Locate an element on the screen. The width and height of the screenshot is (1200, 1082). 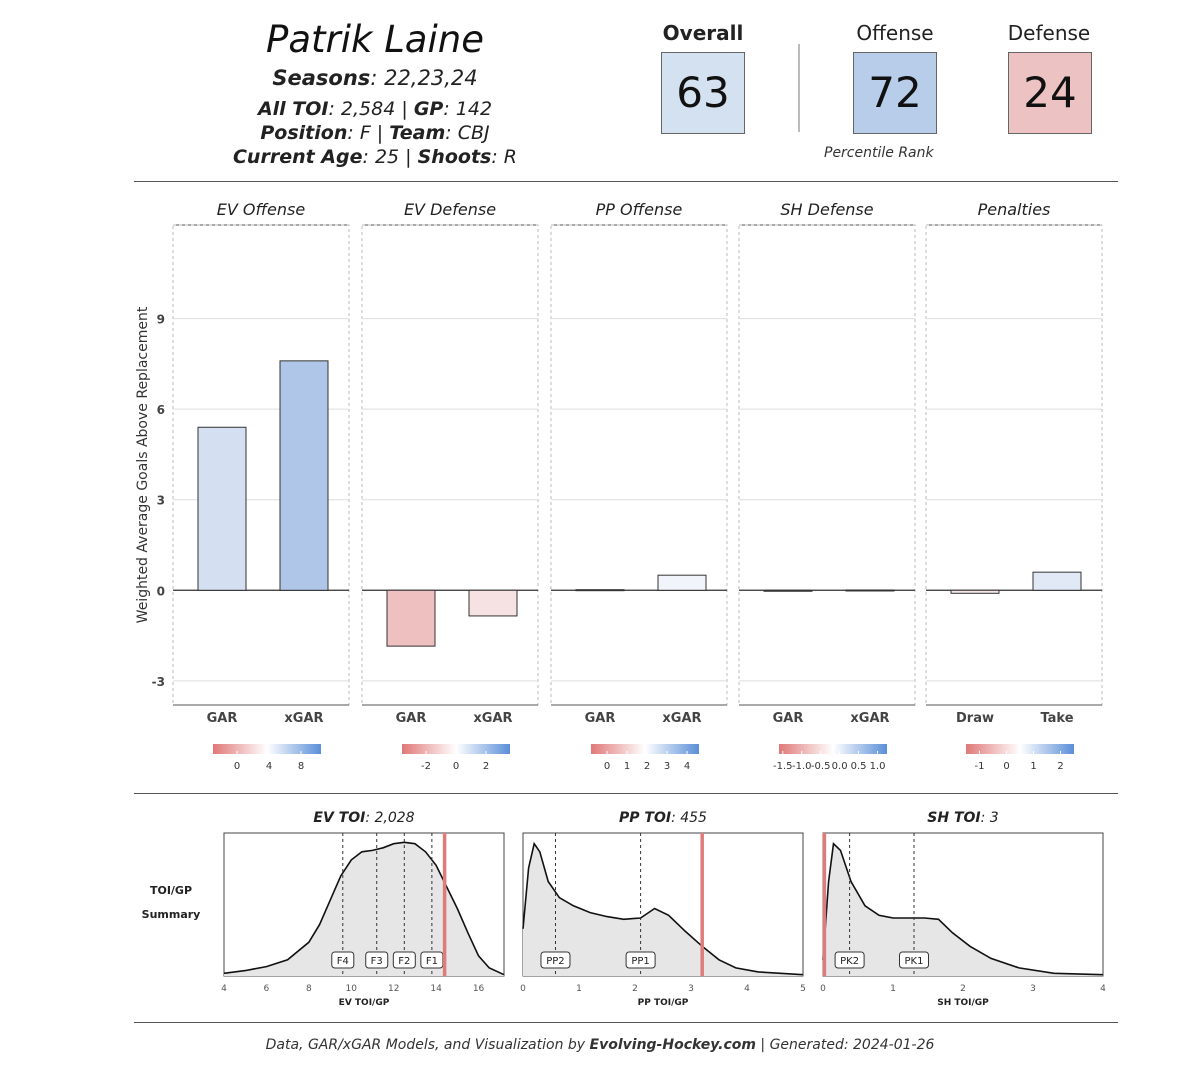
gar-panel: EV Offense GAR xGAR 0 4 8 is located at coordinates (261, 486).